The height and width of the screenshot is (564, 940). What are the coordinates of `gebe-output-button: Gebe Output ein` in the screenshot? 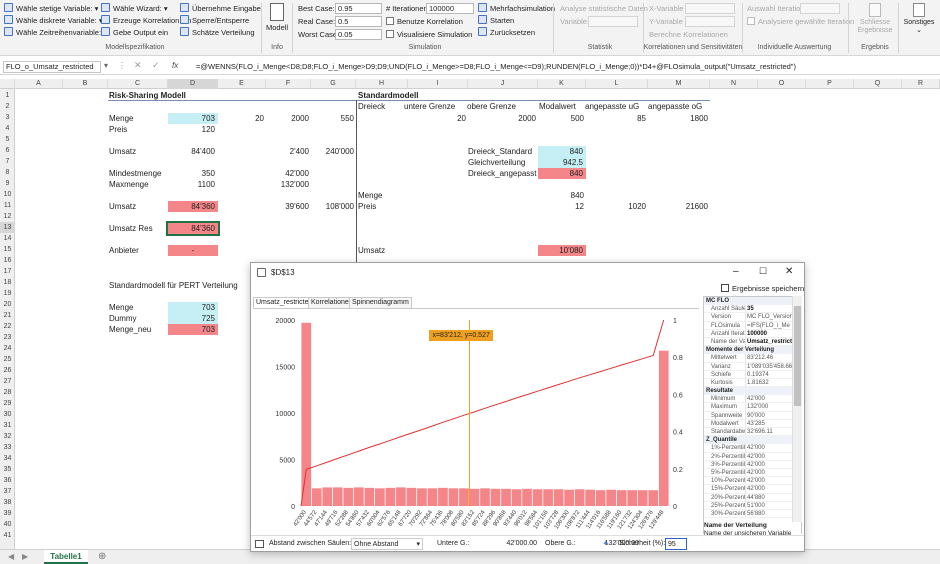 It's located at (134, 33).